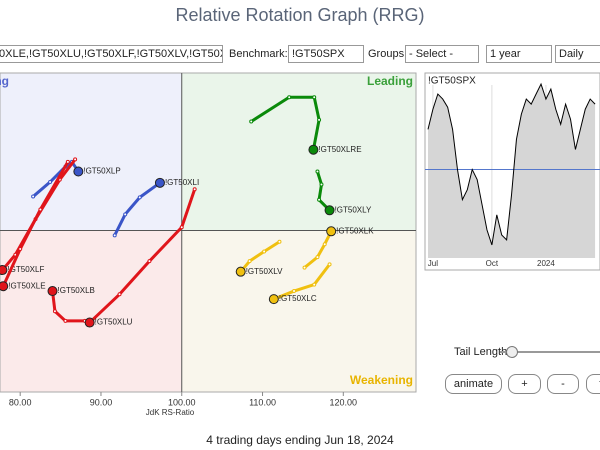 This screenshot has width=600, height=450. What do you see at coordinates (4, 81) in the screenshot?
I see `quadrant-label: Improving` at bounding box center [4, 81].